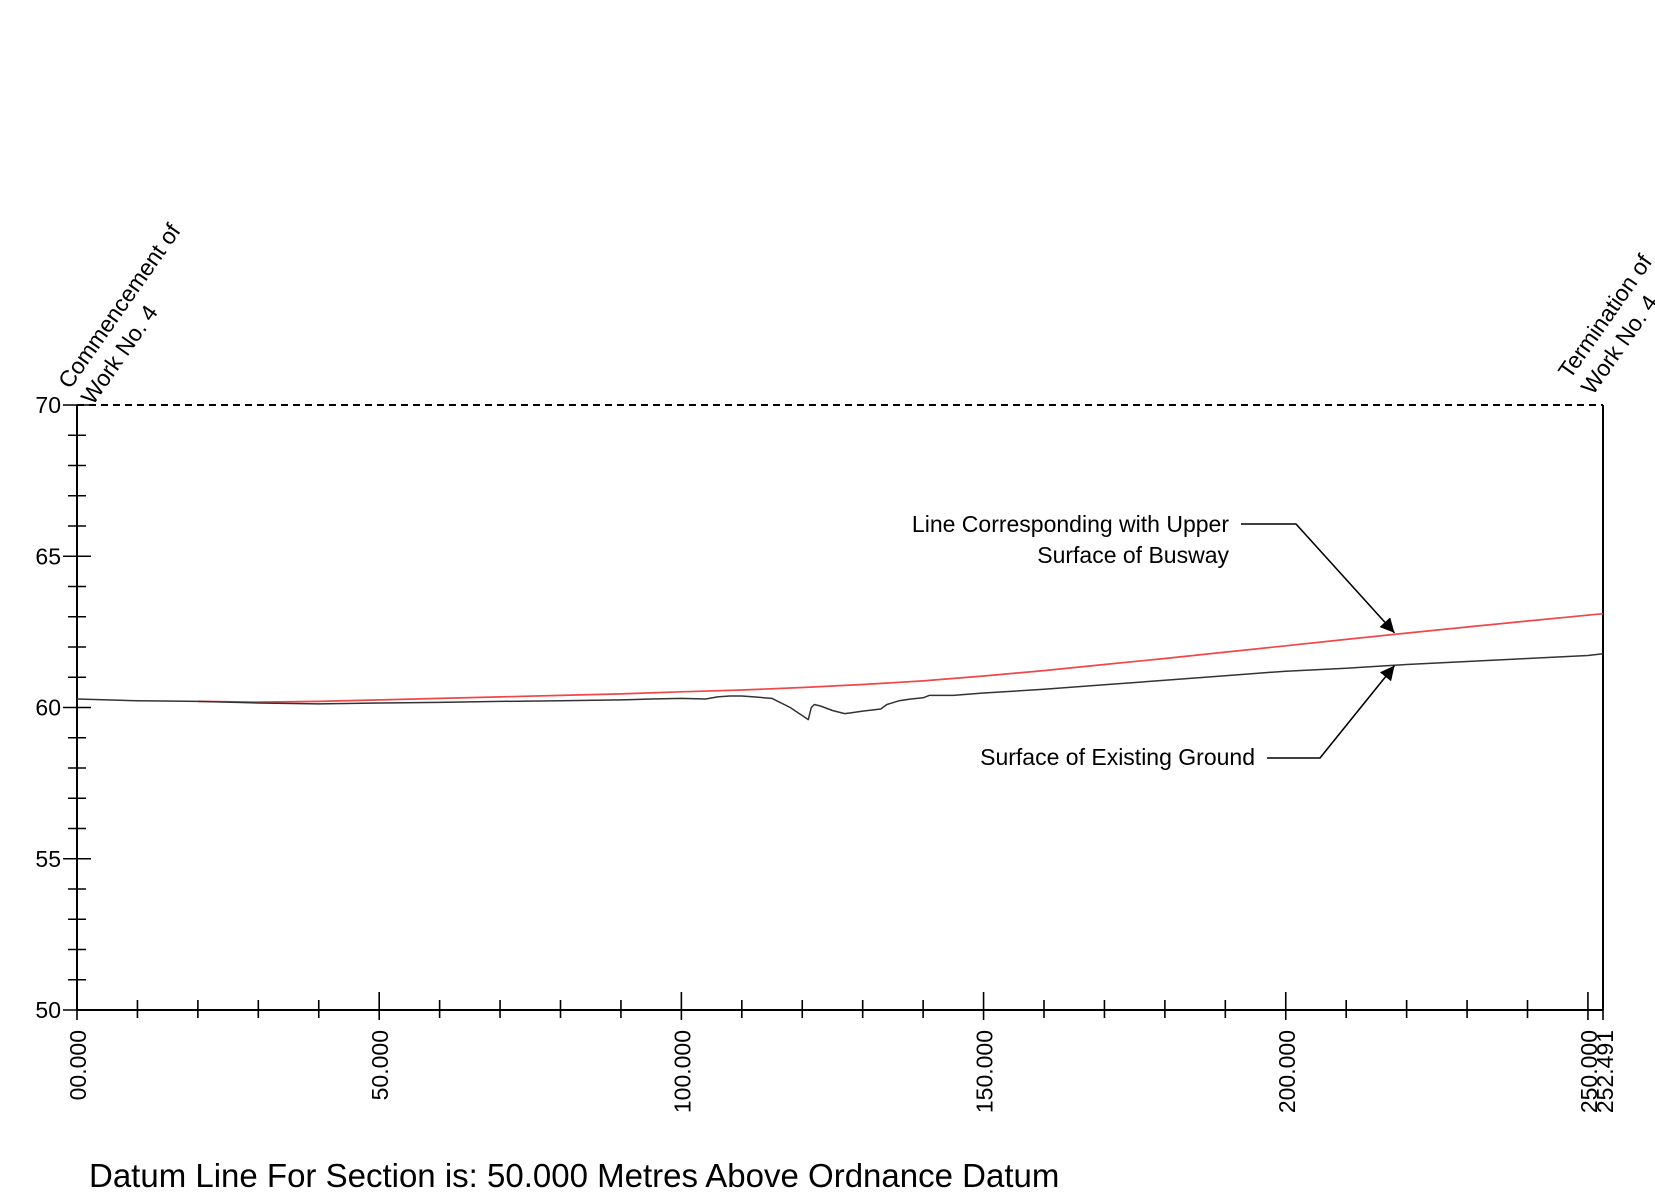 The image size is (1655, 1201). What do you see at coordinates (1070, 524) in the screenshot?
I see `busway-label-line1: Line Corresponding with Upper` at bounding box center [1070, 524].